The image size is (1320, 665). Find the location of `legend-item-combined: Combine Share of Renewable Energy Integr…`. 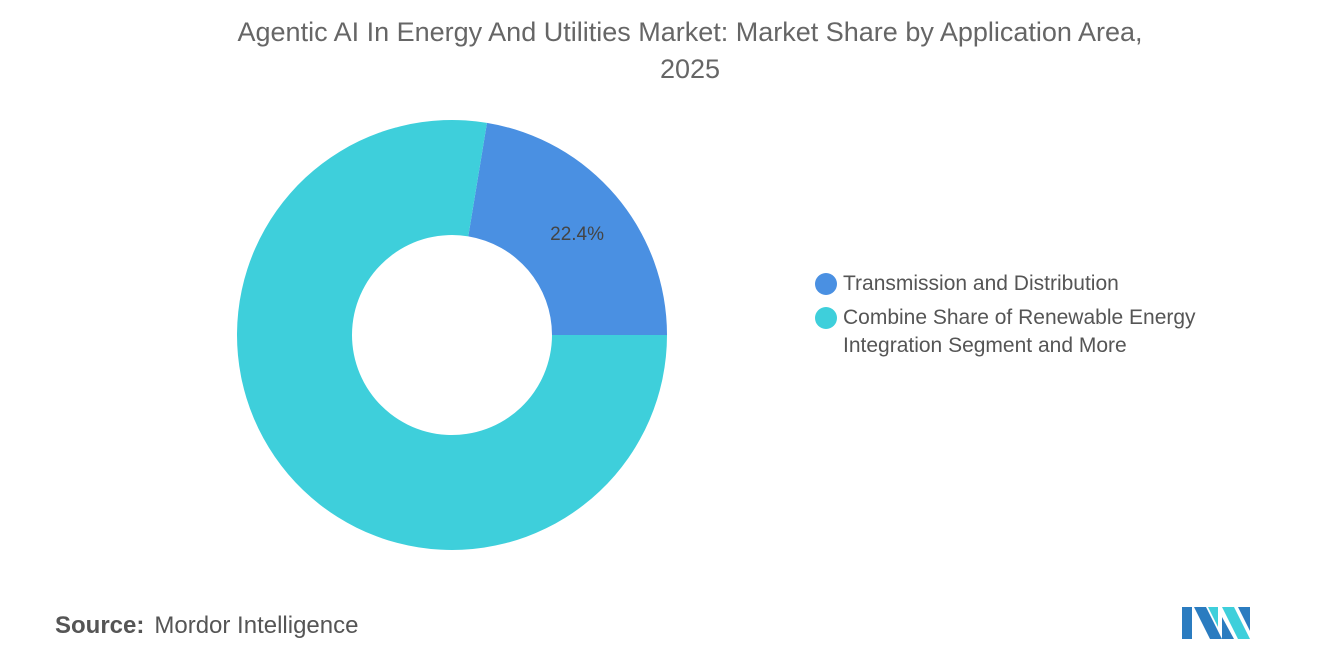

legend-item-combined: Combine Share of Renewable Energy Integr… is located at coordinates (1024, 332).